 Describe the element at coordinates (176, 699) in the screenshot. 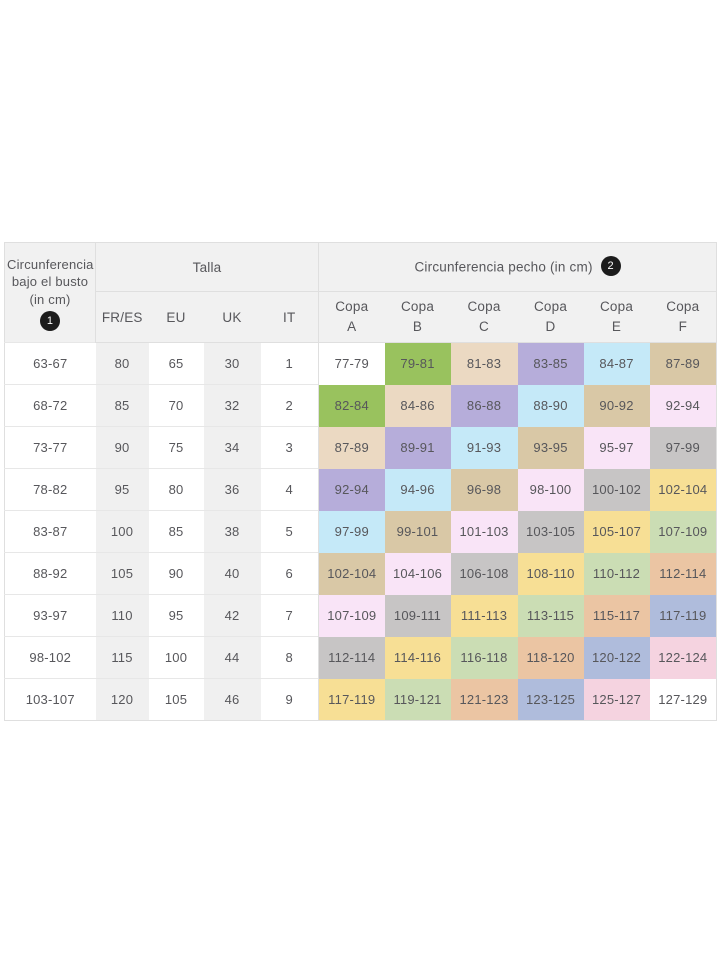

I see `size-cell-eu: 105` at that location.